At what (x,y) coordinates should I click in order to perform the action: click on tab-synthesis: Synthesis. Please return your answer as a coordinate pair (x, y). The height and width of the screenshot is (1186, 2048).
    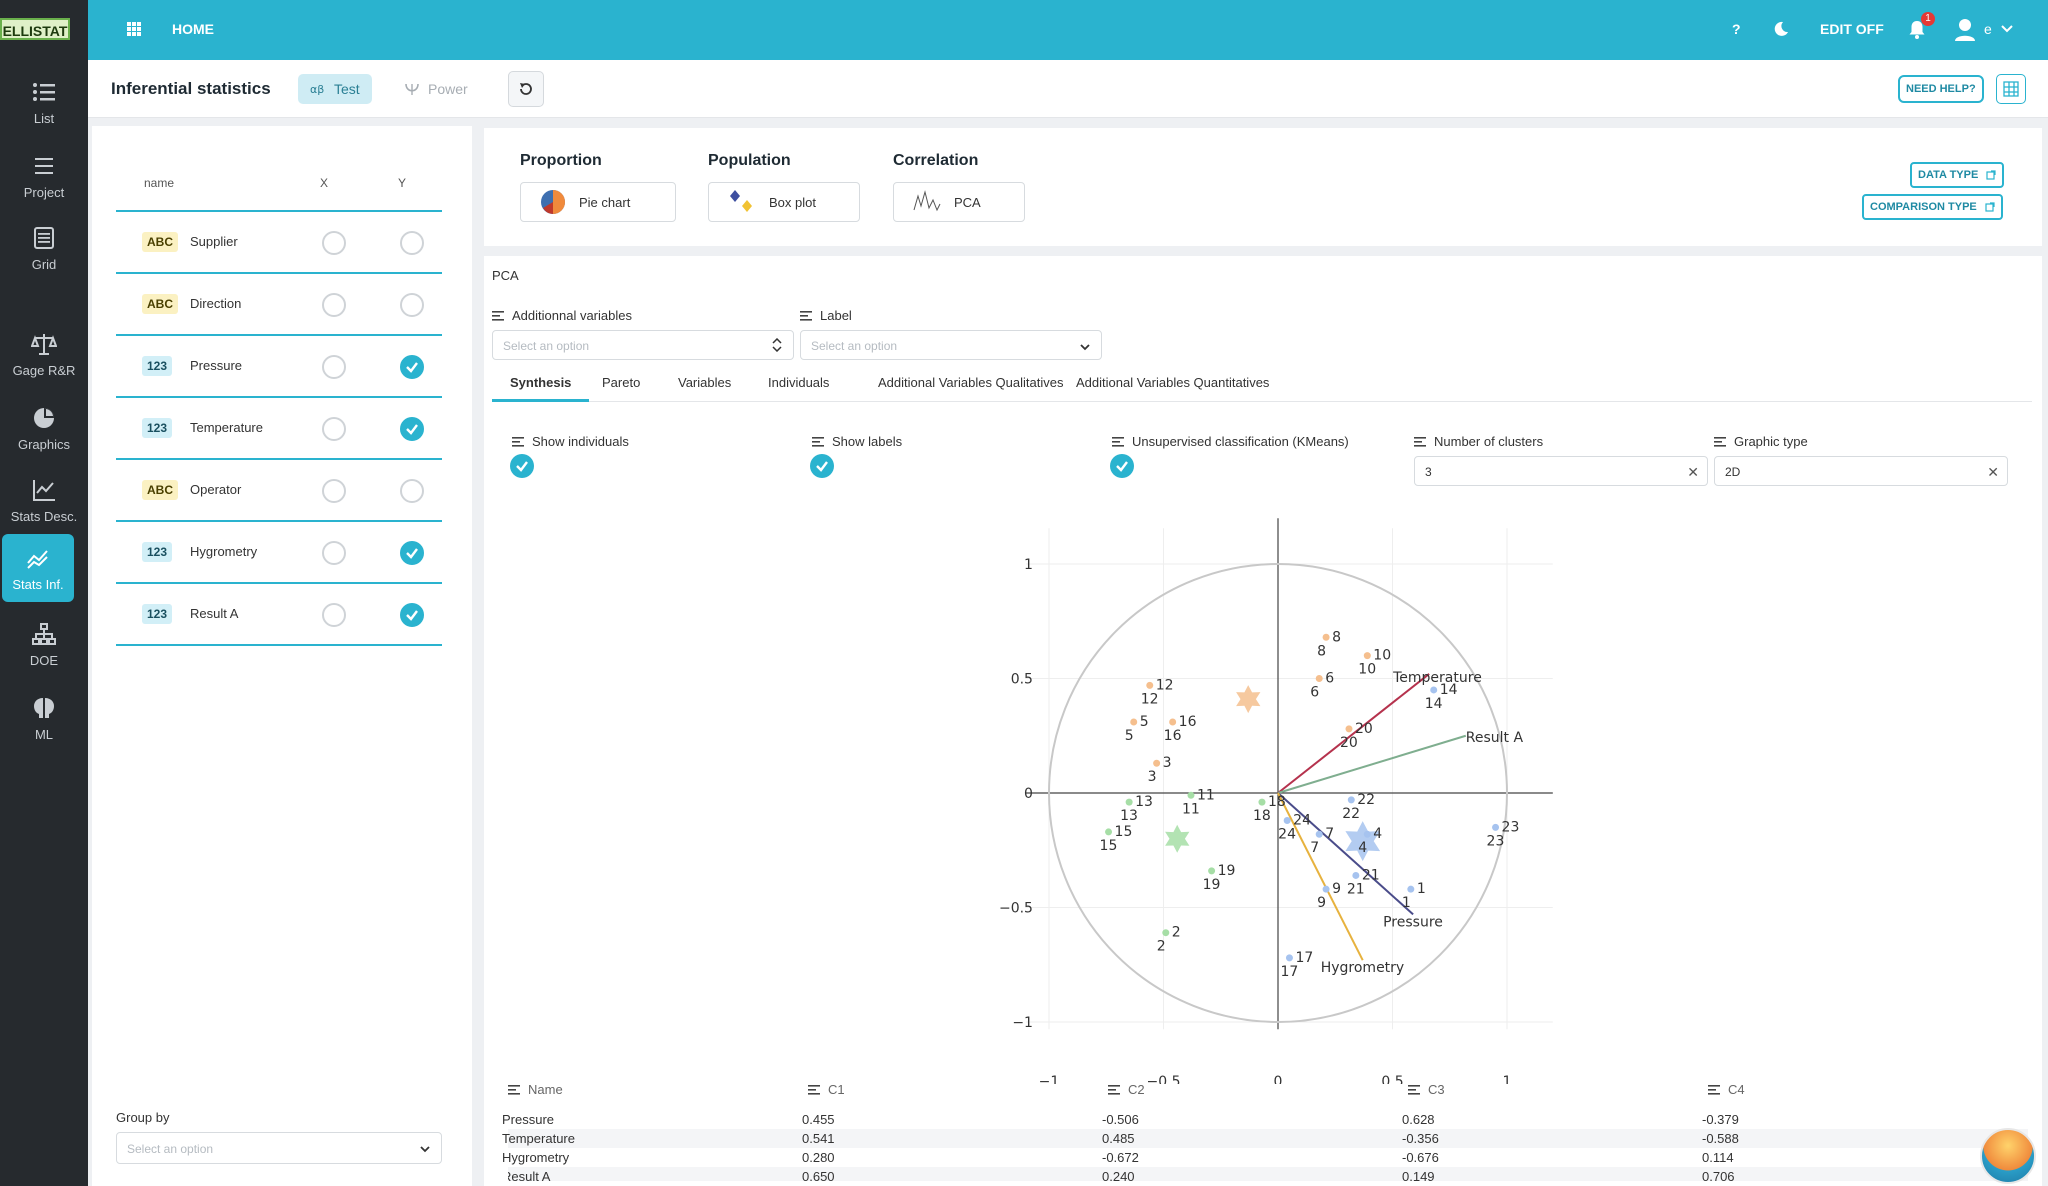
    Looking at the image, I should click on (541, 385).